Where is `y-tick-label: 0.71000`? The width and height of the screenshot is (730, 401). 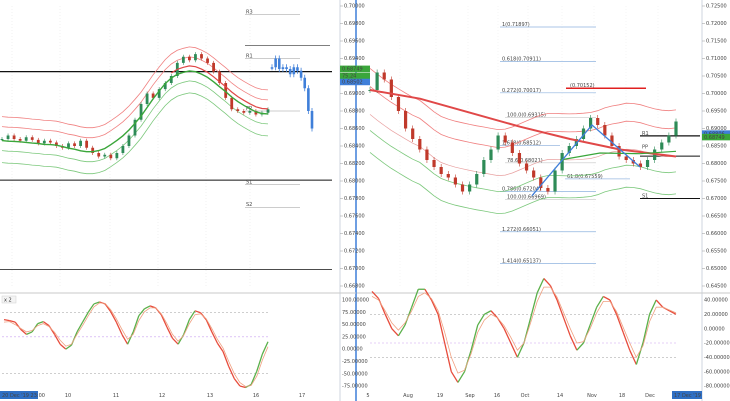
y-tick-label: 0.71000 is located at coordinates (716, 59).